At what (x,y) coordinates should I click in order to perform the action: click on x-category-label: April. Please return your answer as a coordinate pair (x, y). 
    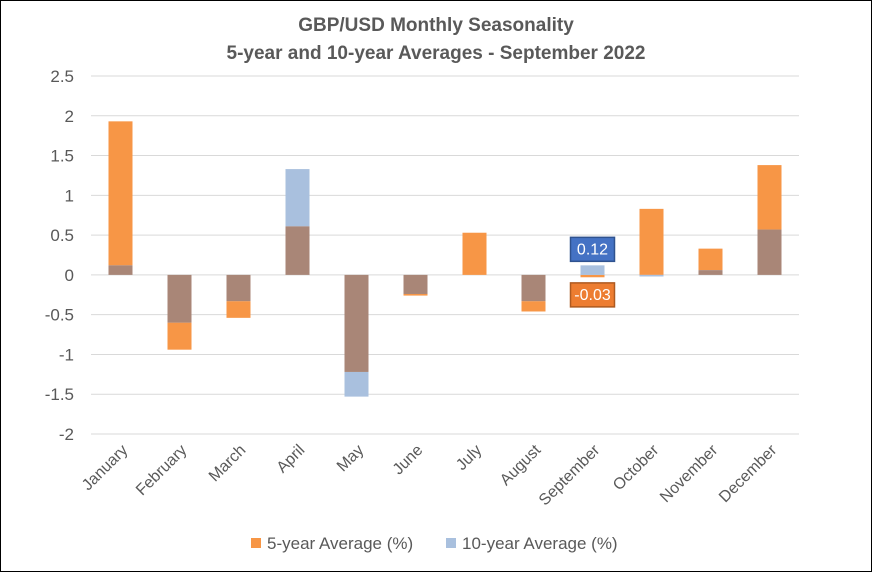
    Looking at the image, I should click on (291, 459).